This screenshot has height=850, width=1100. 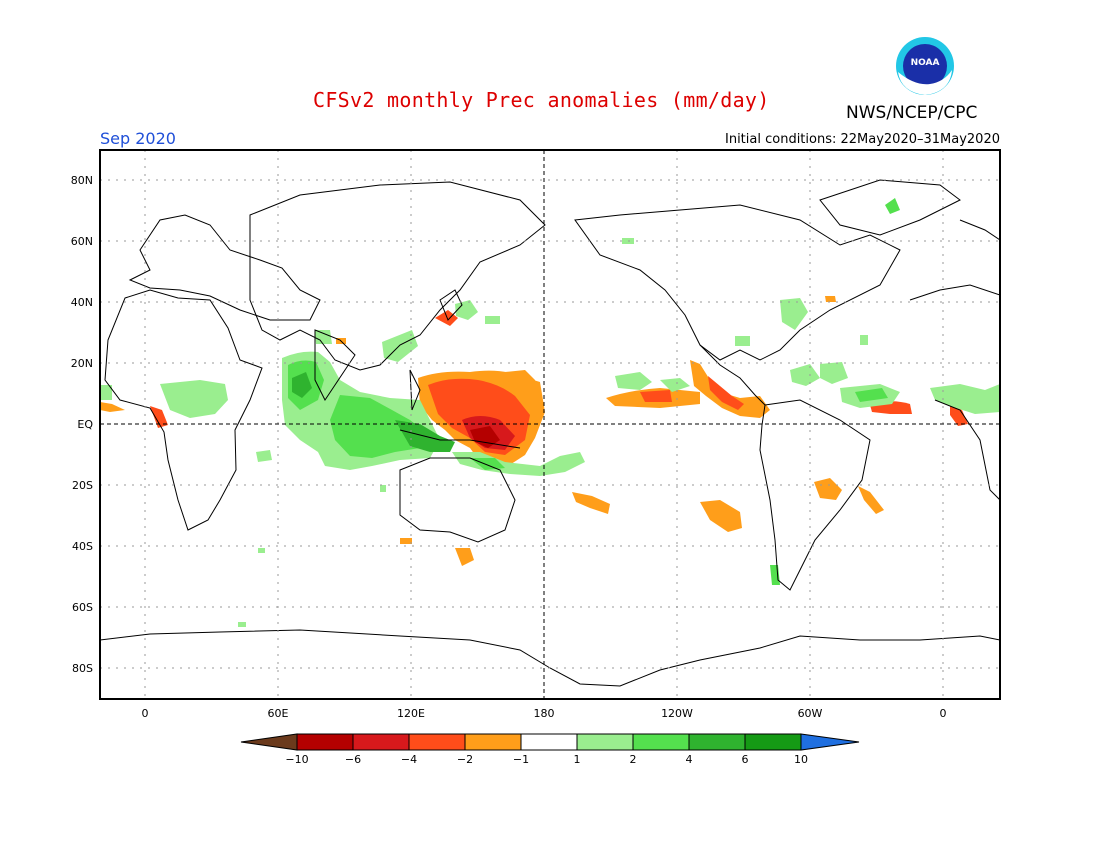 I want to click on lat-label: 60N, so click(x=82, y=241).